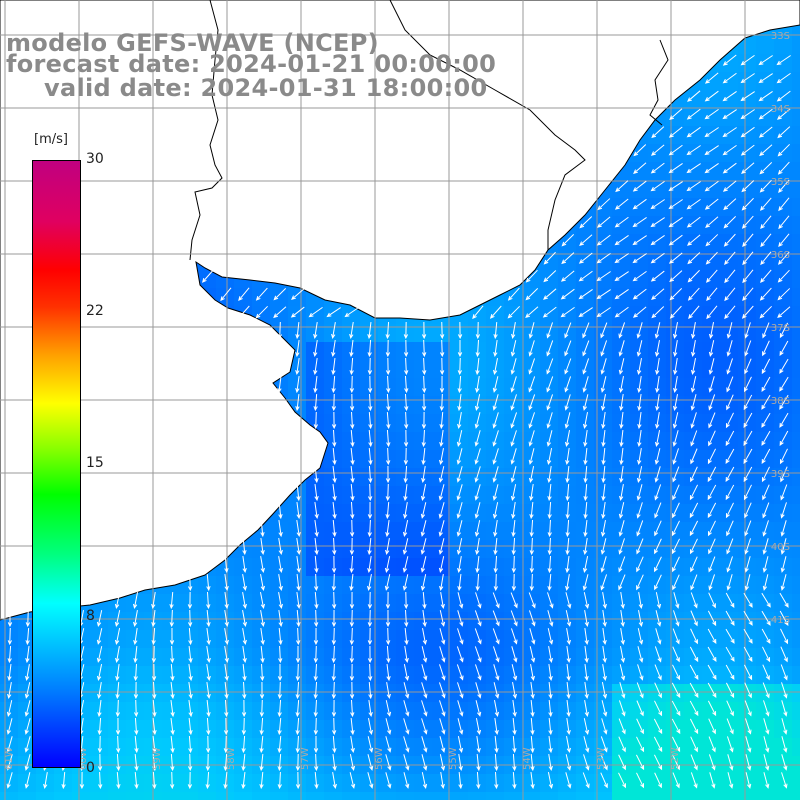 This screenshot has width=800, height=800. Describe the element at coordinates (780, 182) in the screenshot. I see `latitude-label: 35S` at that location.